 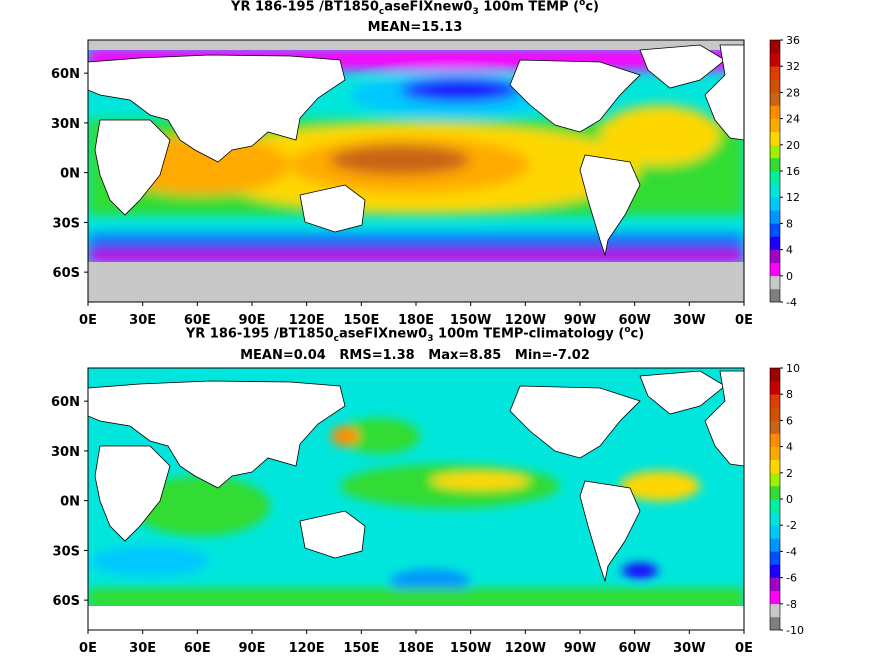 I want to click on colorbar-tick-label: -2, so click(x=791, y=525).